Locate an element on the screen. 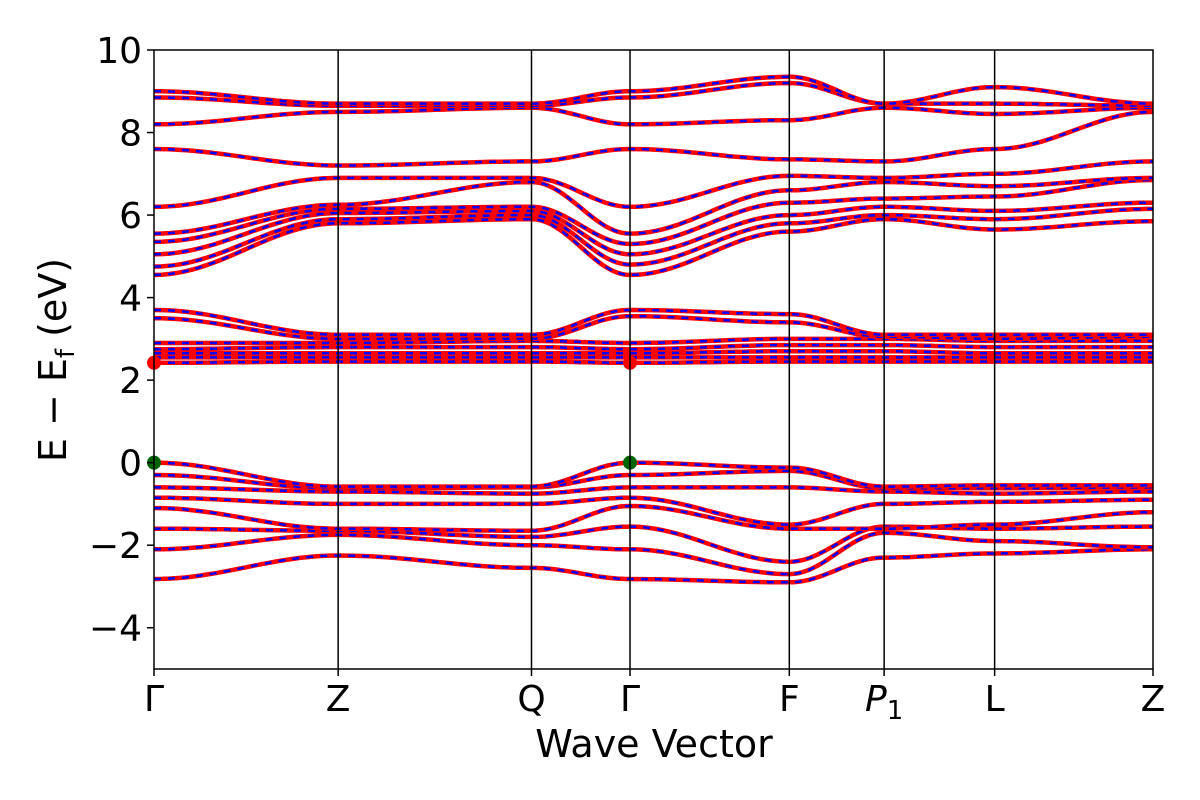 The image size is (1200, 800). y-tick-label-4: 2 is located at coordinates (130, 381).